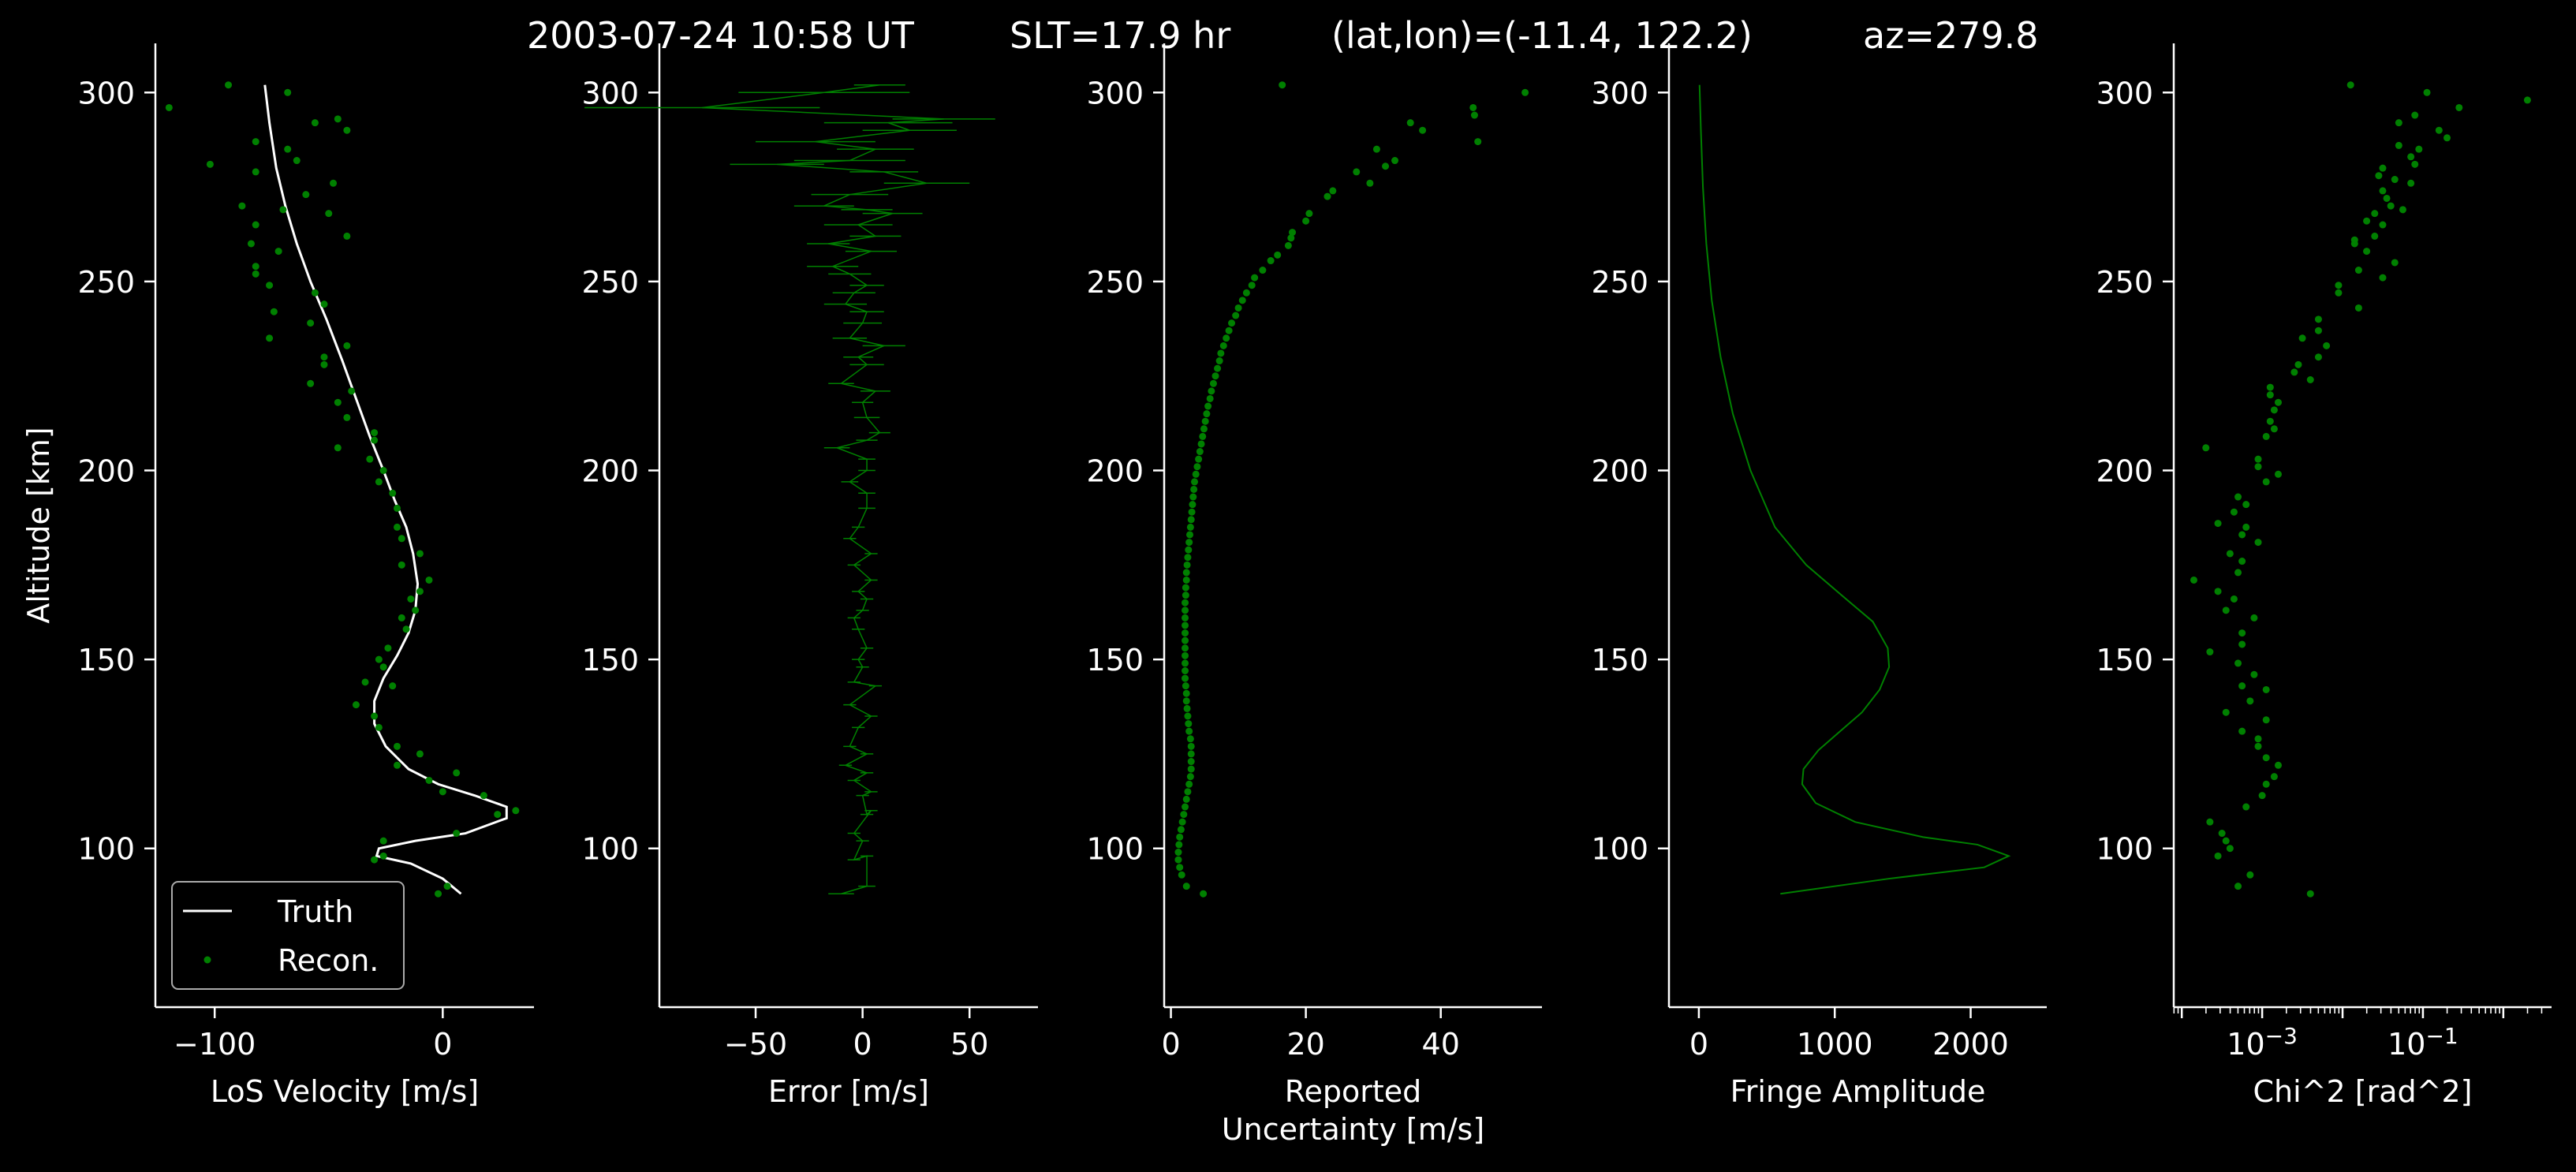 The height and width of the screenshot is (1172, 2576). What do you see at coordinates (610, 93) in the screenshot?
I see `y-tick-label: 300` at bounding box center [610, 93].